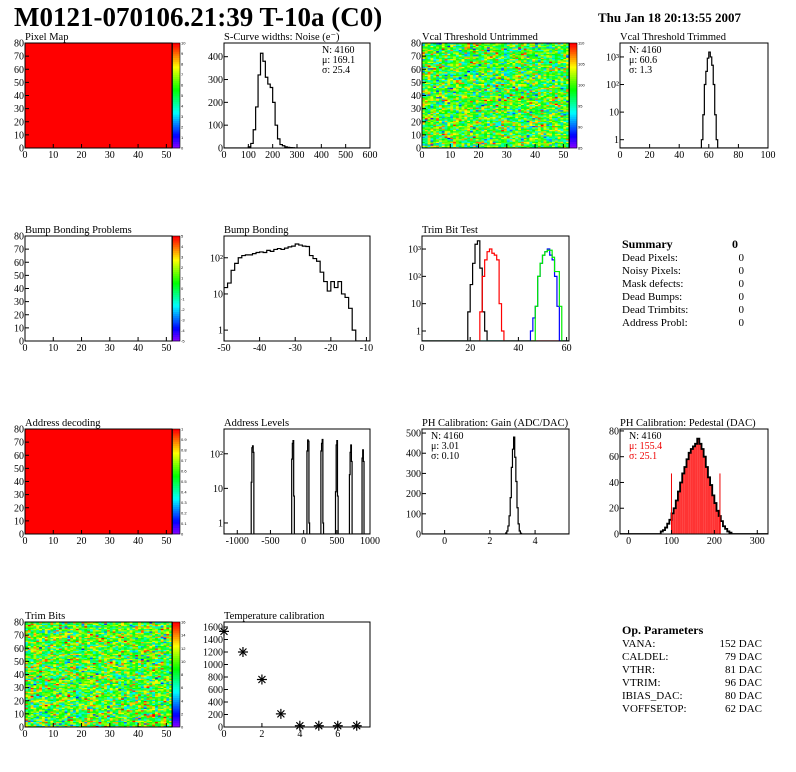 This screenshot has height=772, width=796. Describe the element at coordinates (182, 257) in the screenshot. I see `palette-tick-label: 3` at that location.